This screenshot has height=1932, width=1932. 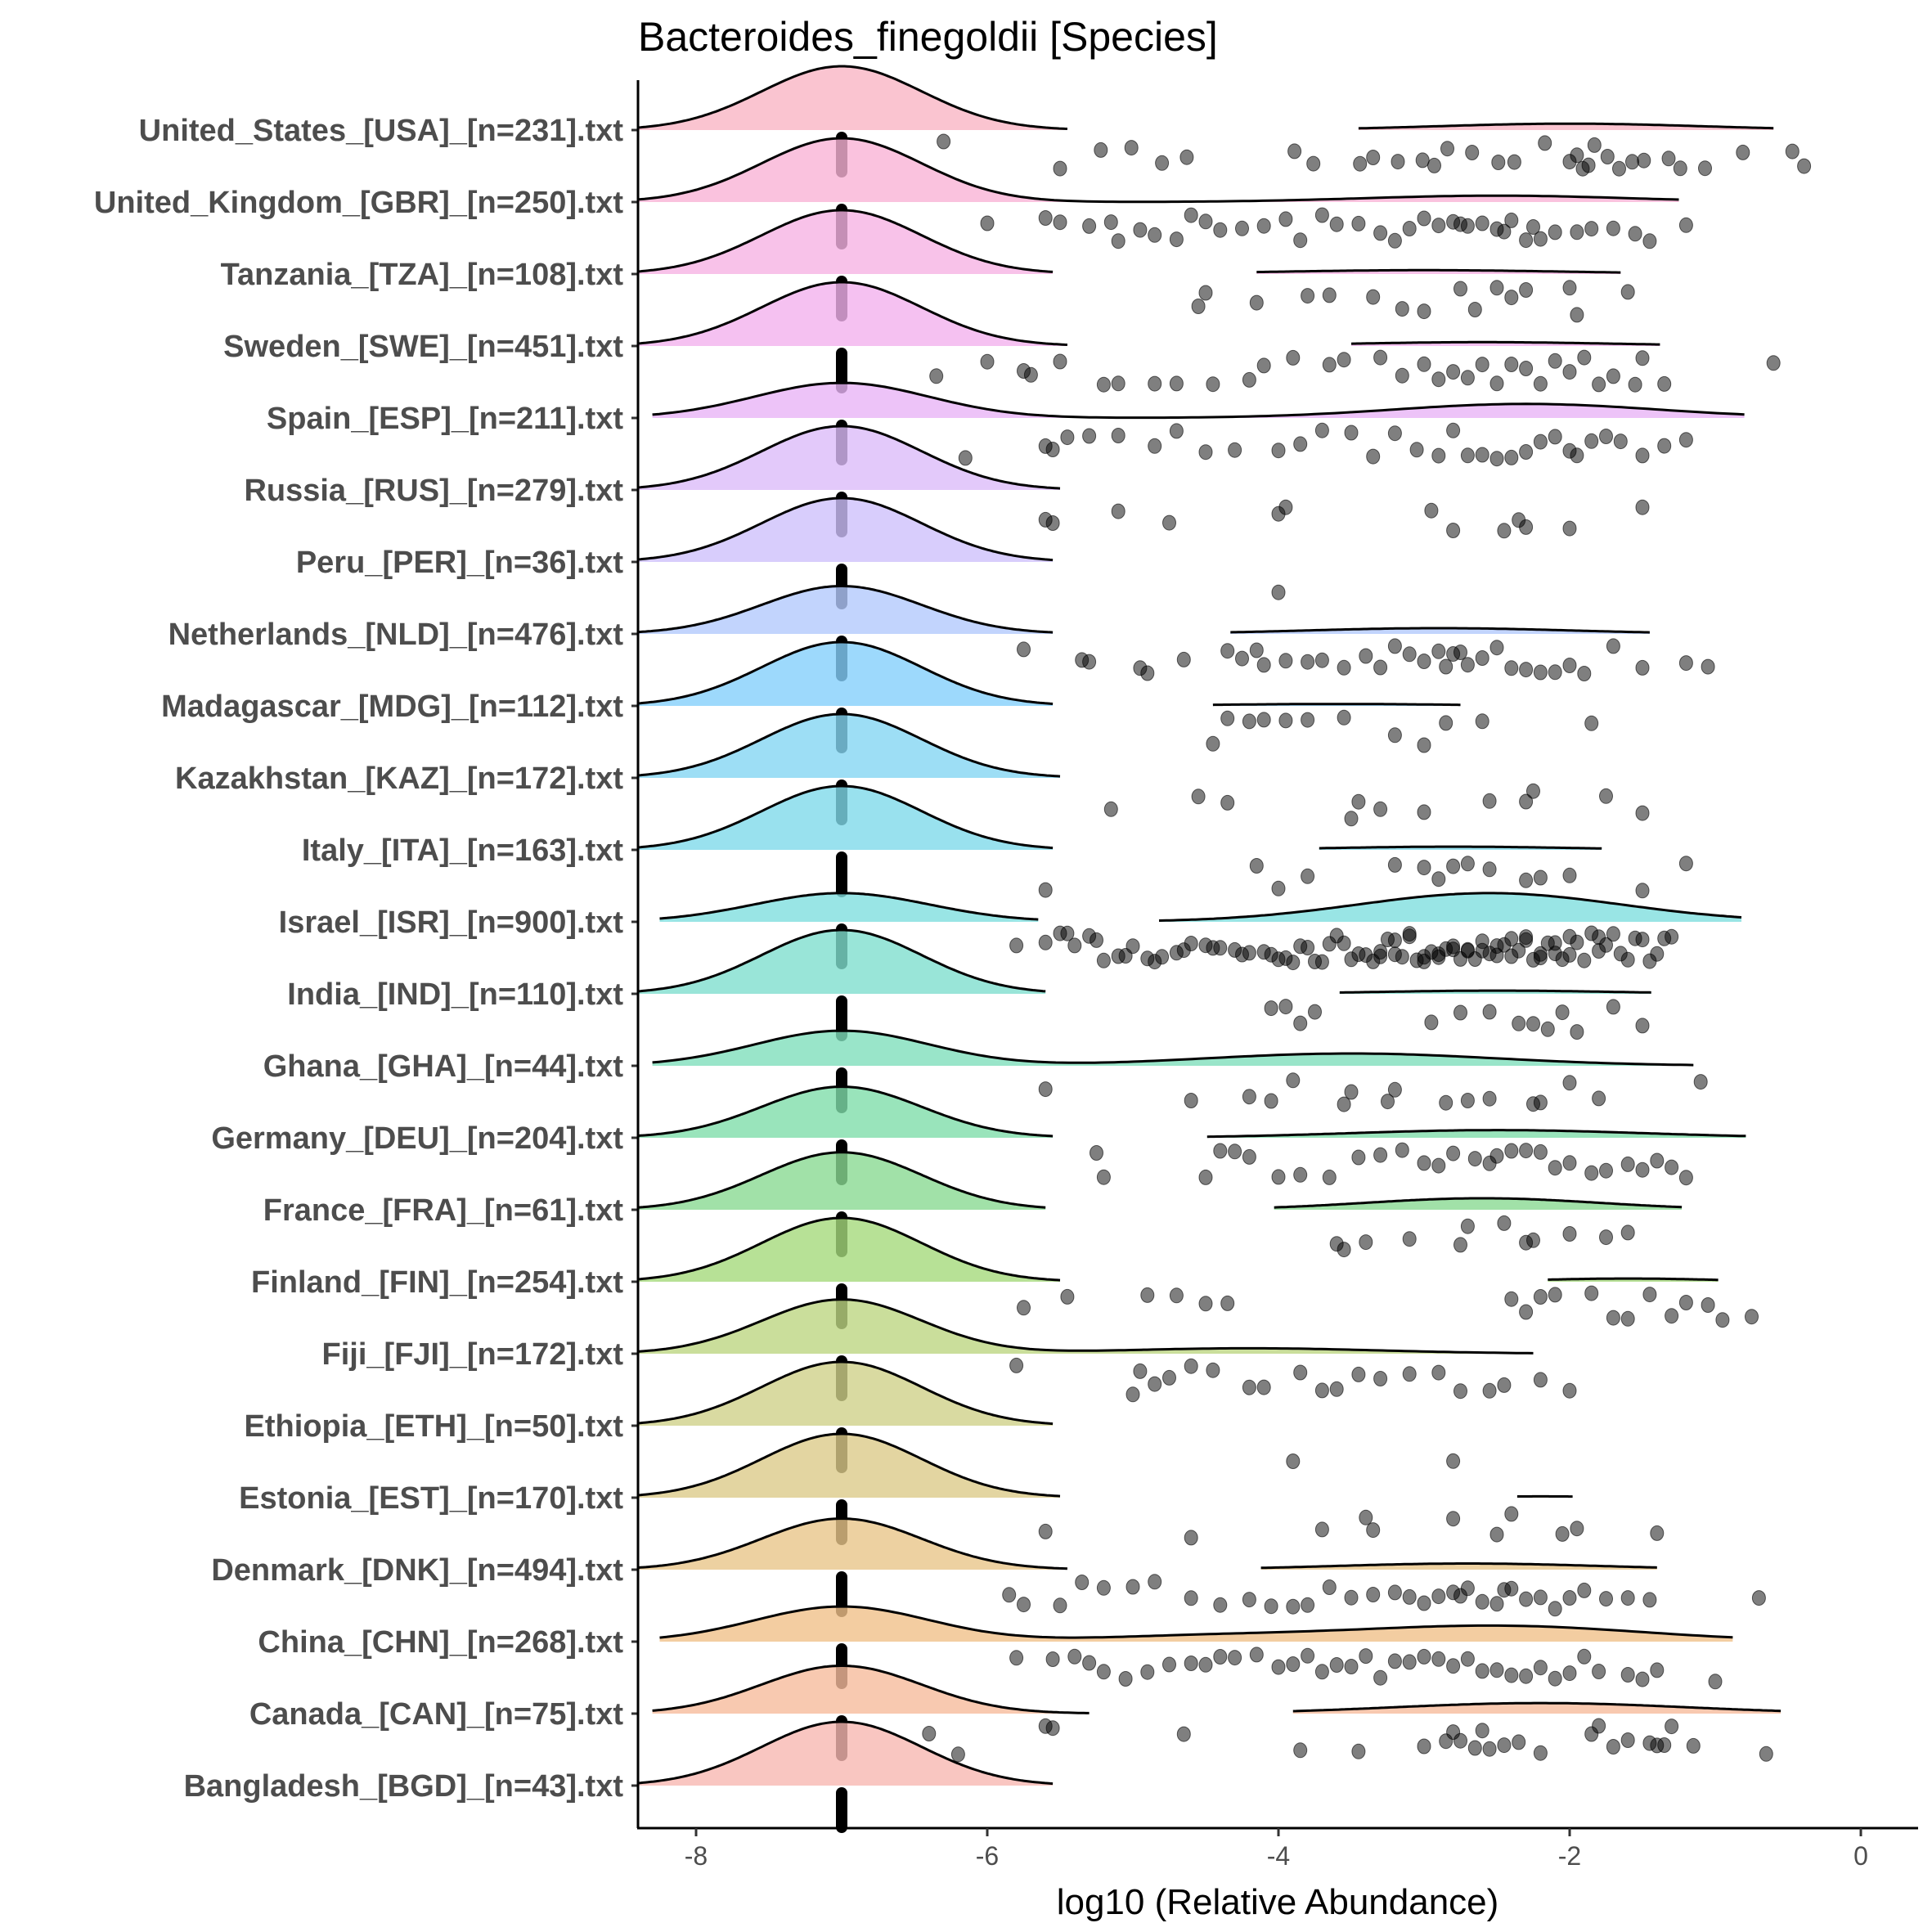 I want to click on y-tick-label: China_[CHN]_[n=268].txt, so click(x=441, y=1643).